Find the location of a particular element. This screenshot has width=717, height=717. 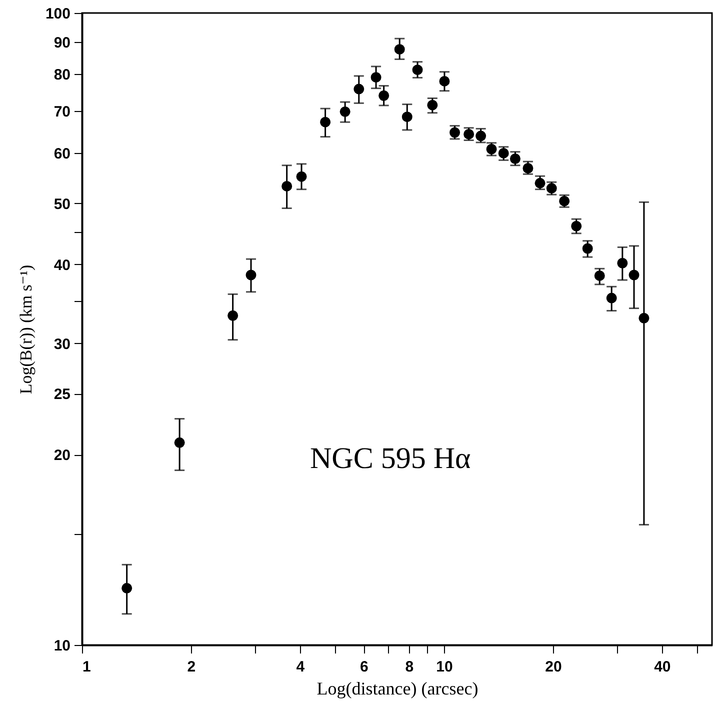

y-tick-label: 70 is located at coordinates (62, 111).